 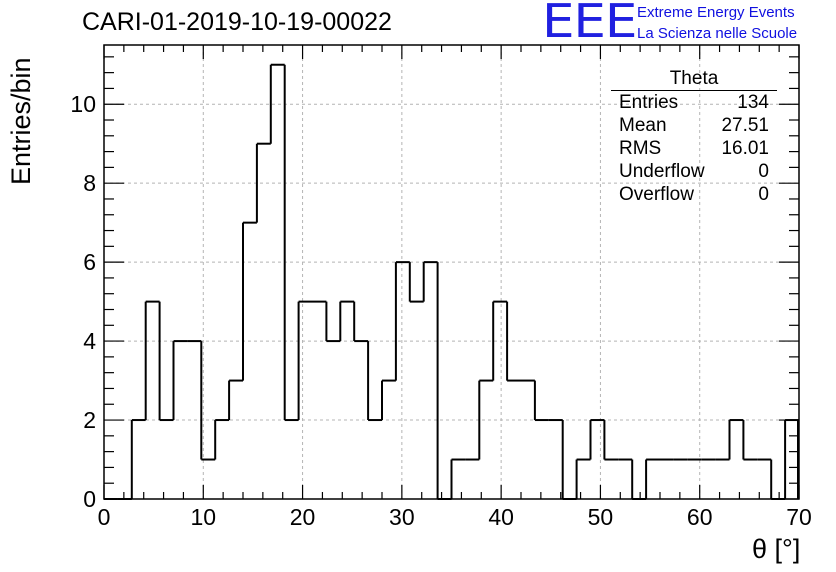 I want to click on page-title: CARI-01-2019-10-19-00022, so click(x=237, y=22).